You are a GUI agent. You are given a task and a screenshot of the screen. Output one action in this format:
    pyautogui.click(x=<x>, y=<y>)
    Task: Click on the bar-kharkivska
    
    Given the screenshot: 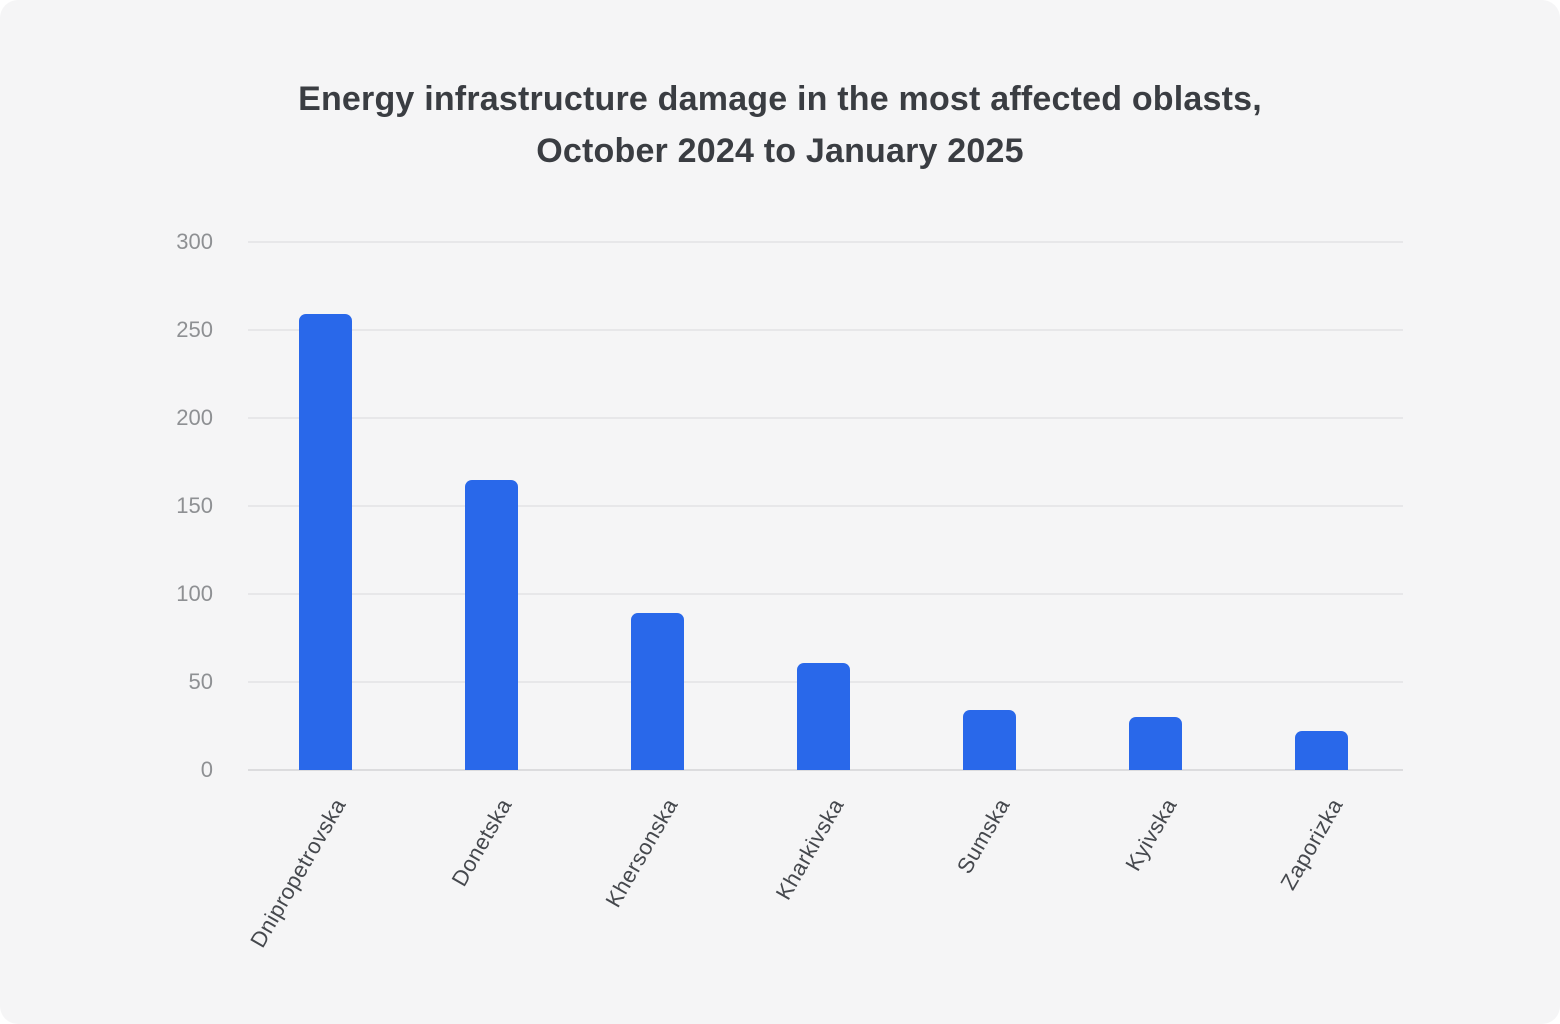 What is the action you would take?
    pyautogui.click(x=823, y=716)
    